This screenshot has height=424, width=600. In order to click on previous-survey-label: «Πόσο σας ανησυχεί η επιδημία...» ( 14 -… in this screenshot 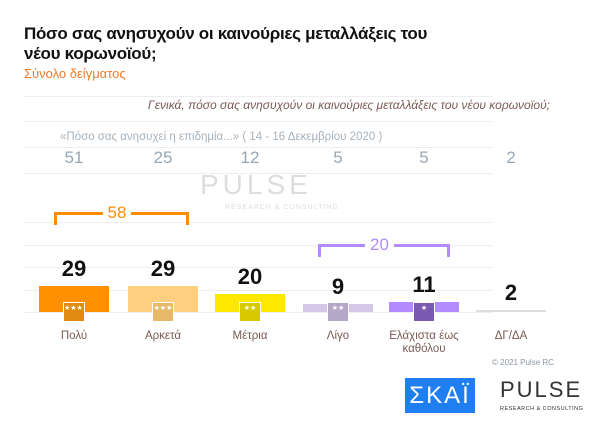, I will do `click(221, 137)`.